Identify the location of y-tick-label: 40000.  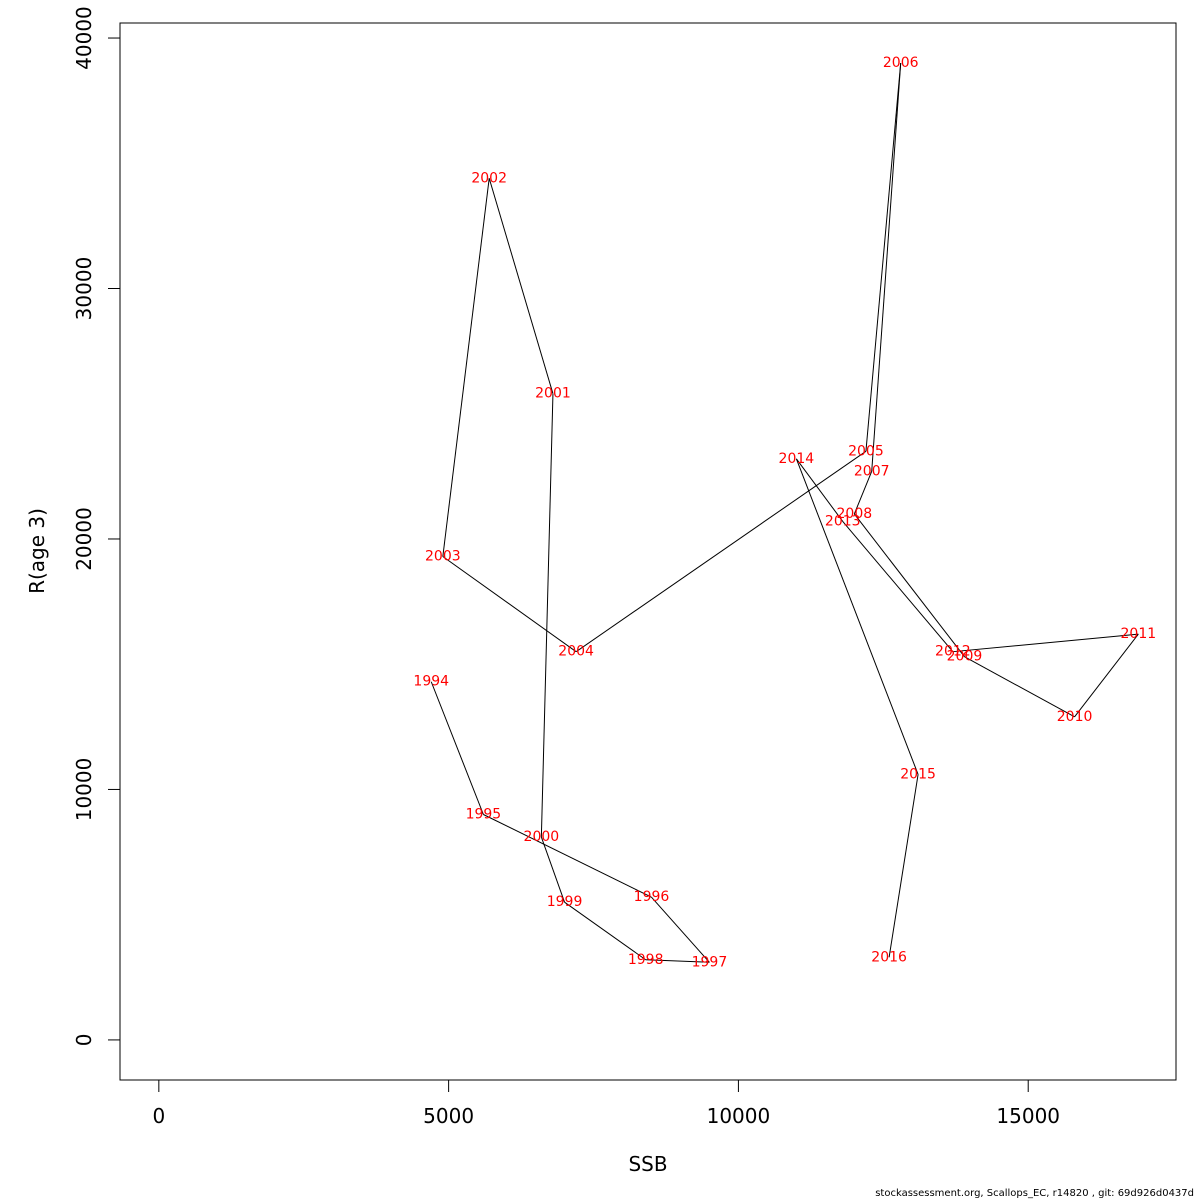
(84, 38).